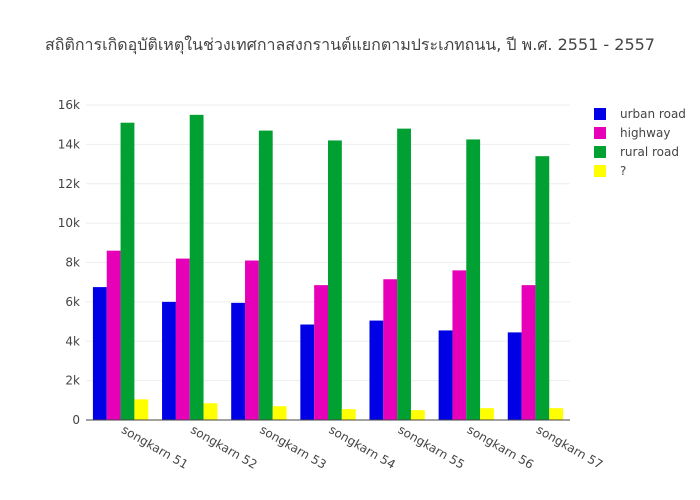 This screenshot has width=700, height=500. Describe the element at coordinates (292, 446) in the screenshot. I see `x-tick-label: songkarn 53` at that location.